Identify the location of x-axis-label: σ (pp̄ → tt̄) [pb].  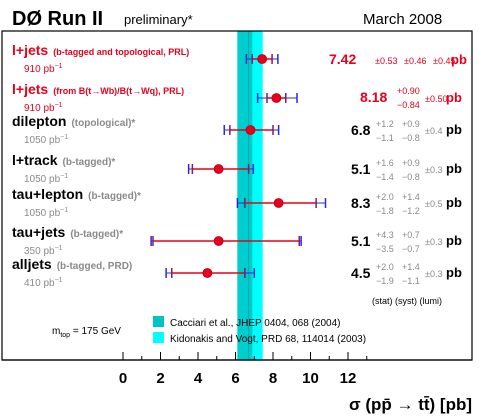
(410, 404).